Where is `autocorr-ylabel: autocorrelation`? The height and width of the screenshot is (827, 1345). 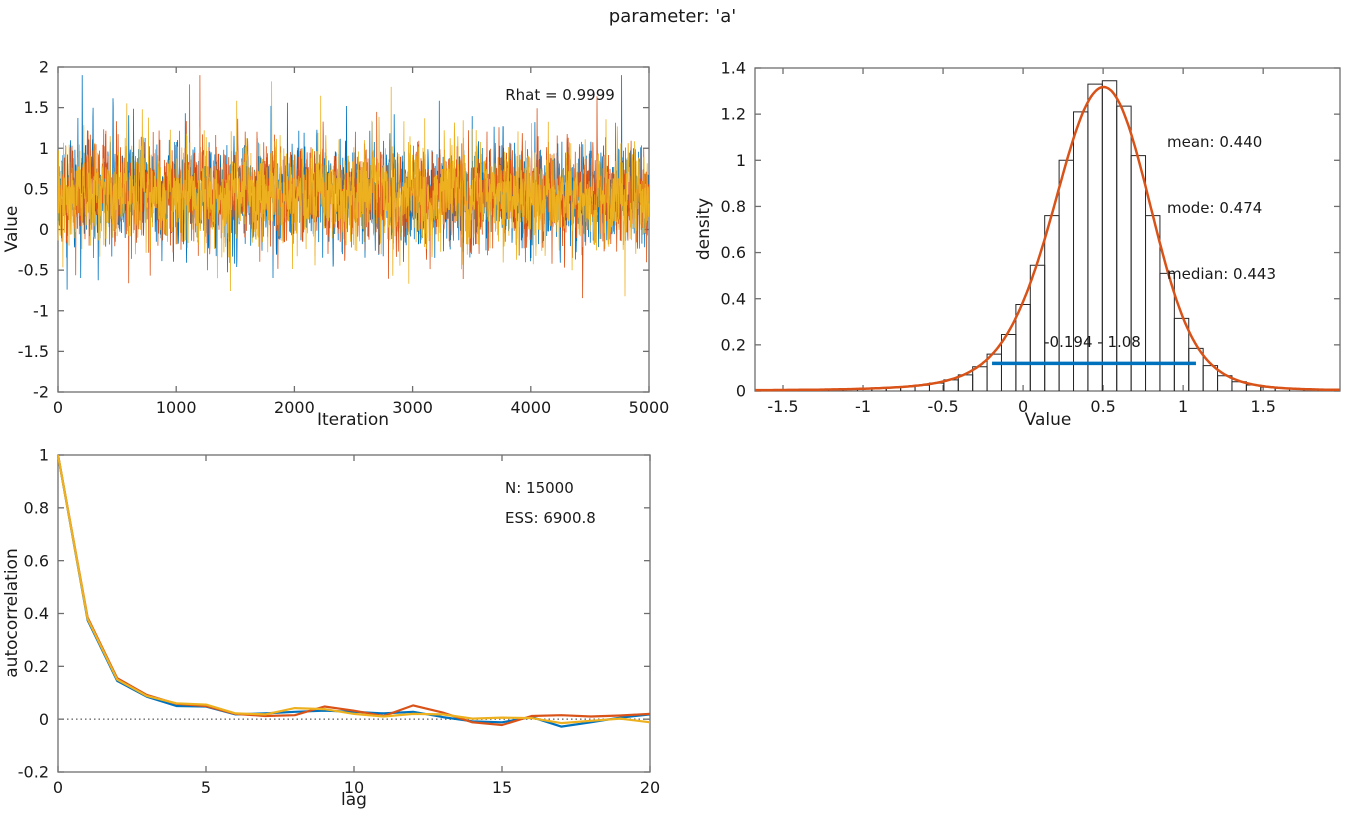
autocorr-ylabel: autocorrelation is located at coordinates (12, 613).